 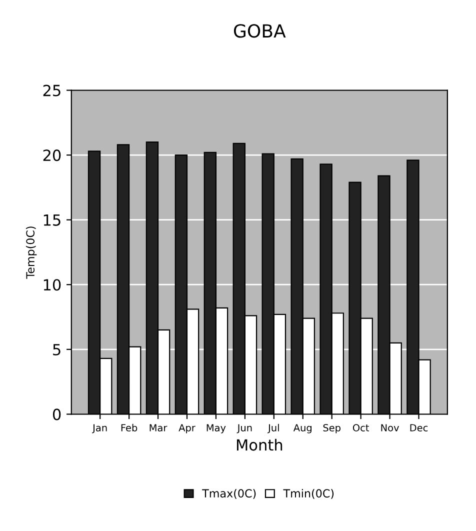 What do you see at coordinates (302, 429) in the screenshot?
I see `x-tick-label: Aug` at bounding box center [302, 429].